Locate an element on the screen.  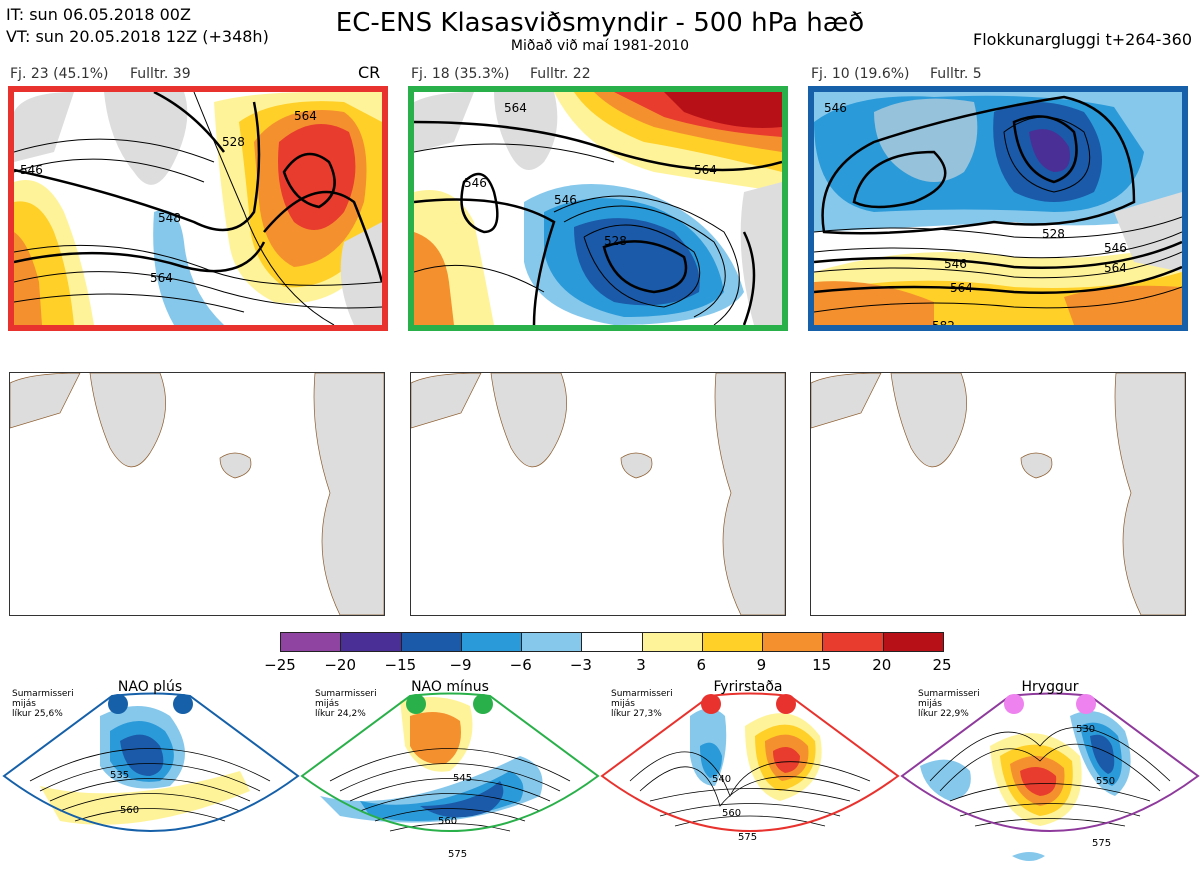
colorbar-tick-10: 20 is located at coordinates (882, 665).